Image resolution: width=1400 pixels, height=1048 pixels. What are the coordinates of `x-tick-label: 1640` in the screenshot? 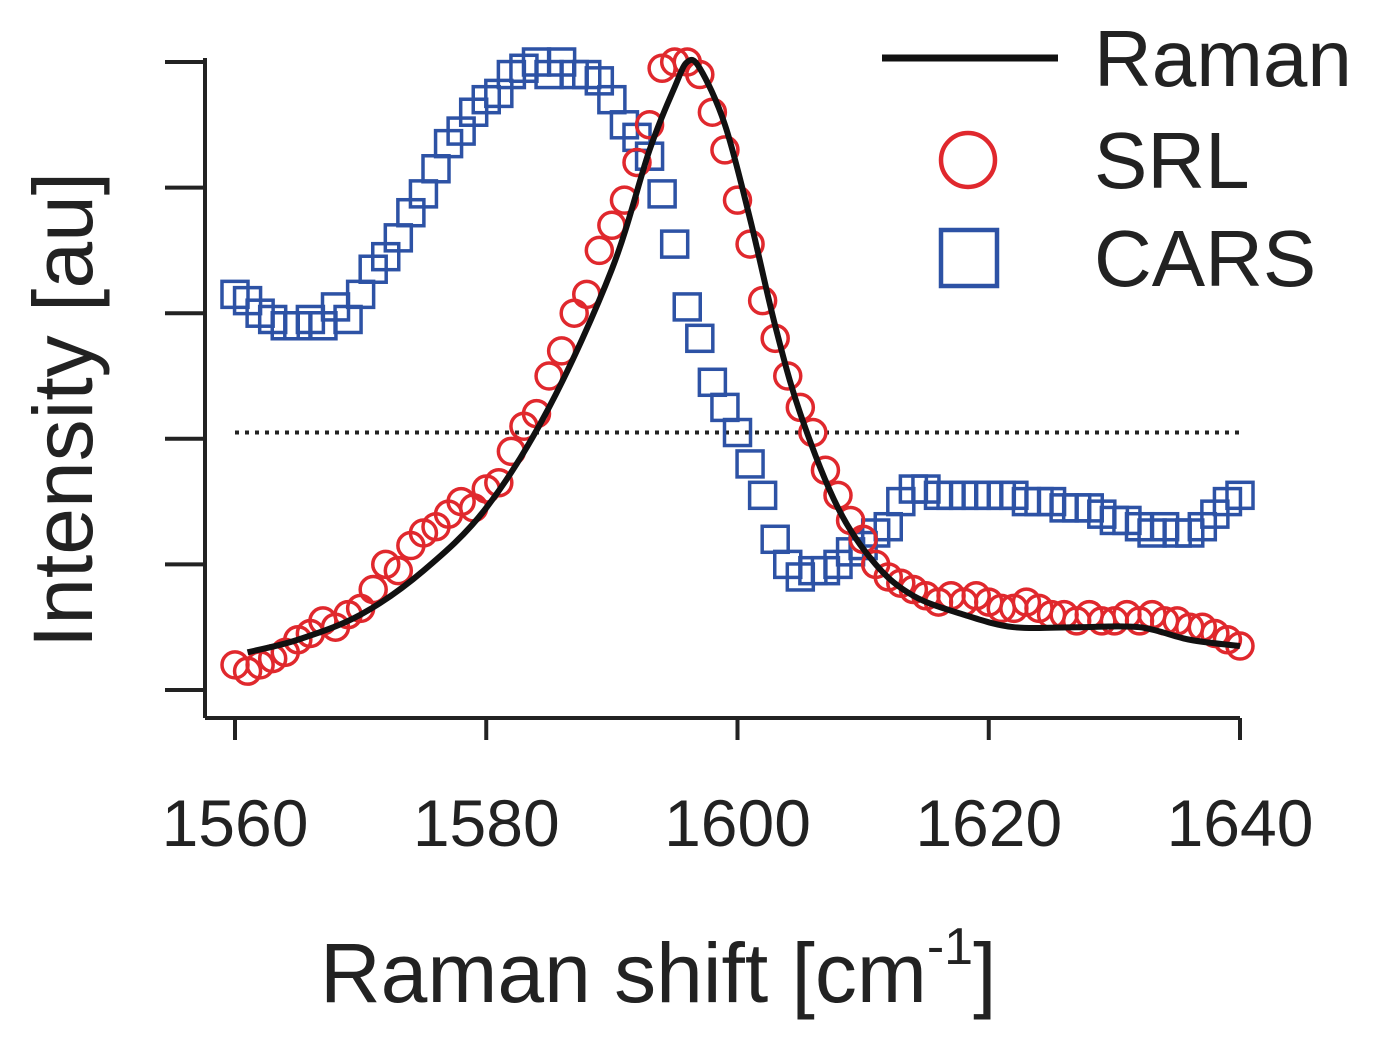 It's located at (1240, 823).